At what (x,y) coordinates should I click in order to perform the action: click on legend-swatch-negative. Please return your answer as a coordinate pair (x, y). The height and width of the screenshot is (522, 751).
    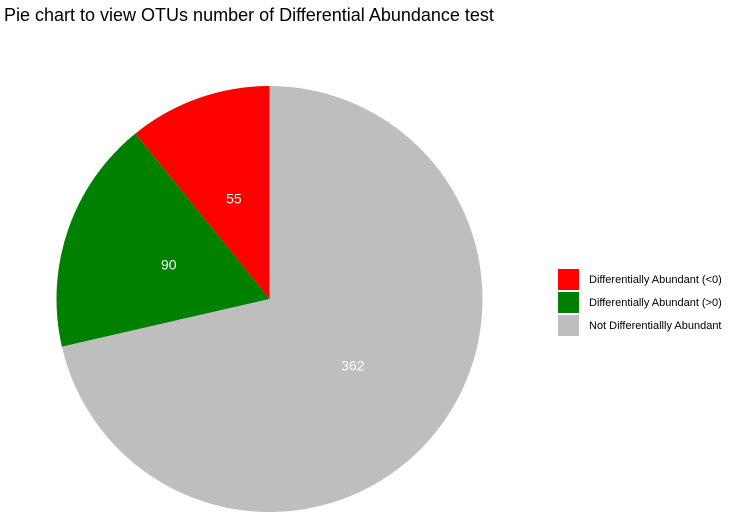
    Looking at the image, I should click on (568, 279).